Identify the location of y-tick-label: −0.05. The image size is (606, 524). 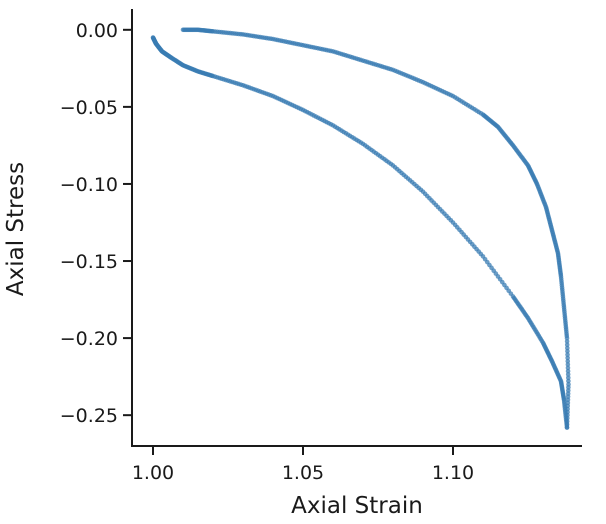
(89, 108).